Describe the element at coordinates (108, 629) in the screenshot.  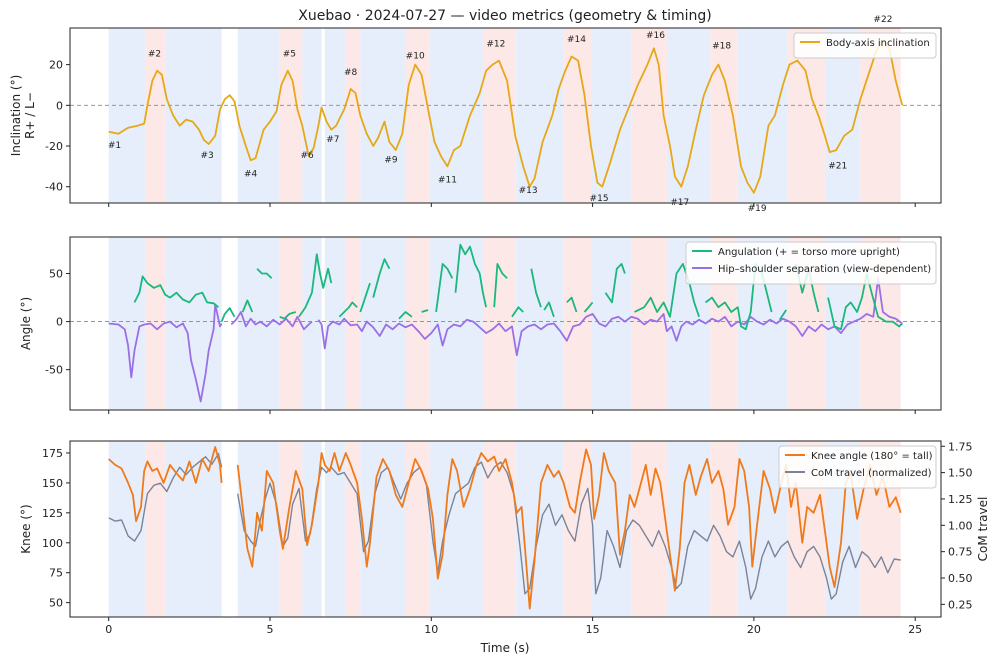
I see `x-tick-label: 0` at that location.